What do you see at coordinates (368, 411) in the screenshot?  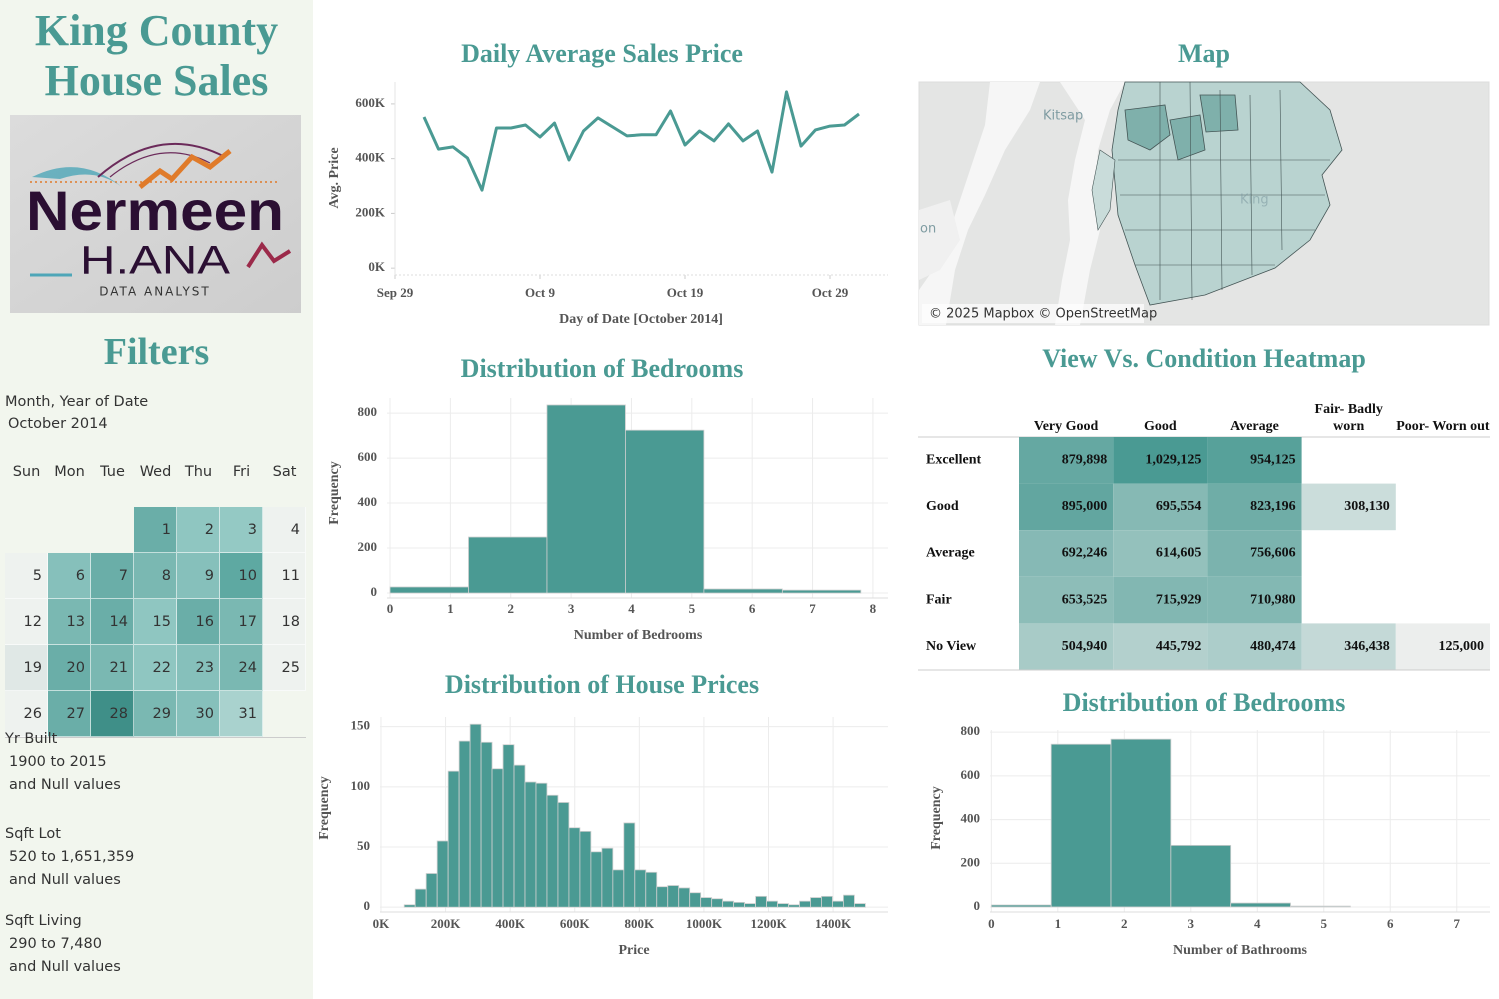 I see `y-tick-label: 800` at bounding box center [368, 411].